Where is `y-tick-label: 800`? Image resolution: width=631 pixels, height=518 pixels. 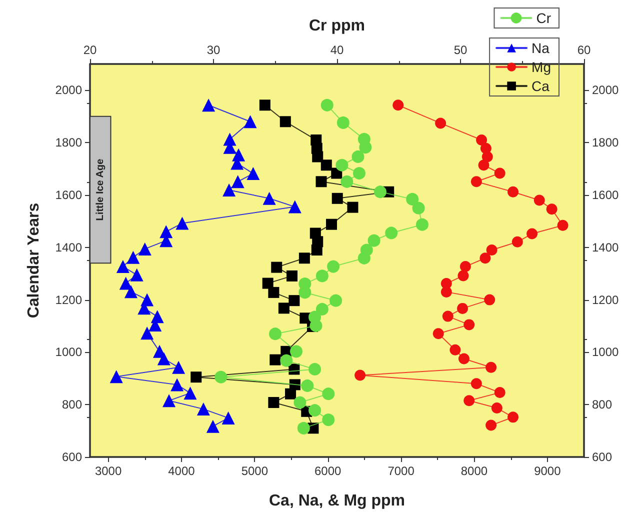 y-tick-label: 800 is located at coordinates (72, 405).